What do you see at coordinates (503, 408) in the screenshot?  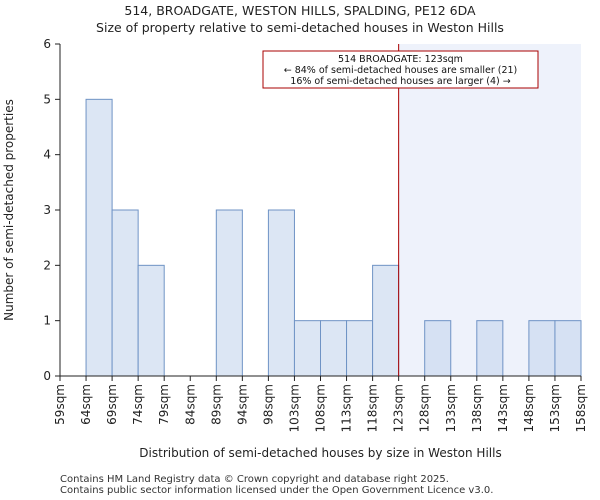 I see `x-tick-label: 143sqm` at bounding box center [503, 408].